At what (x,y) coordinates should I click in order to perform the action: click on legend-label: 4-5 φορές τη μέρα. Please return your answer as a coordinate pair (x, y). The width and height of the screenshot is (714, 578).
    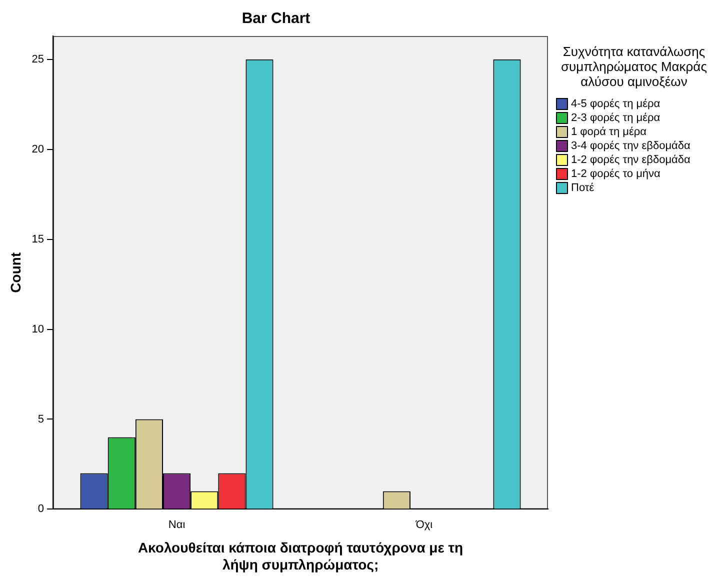
    Looking at the image, I should click on (615, 104).